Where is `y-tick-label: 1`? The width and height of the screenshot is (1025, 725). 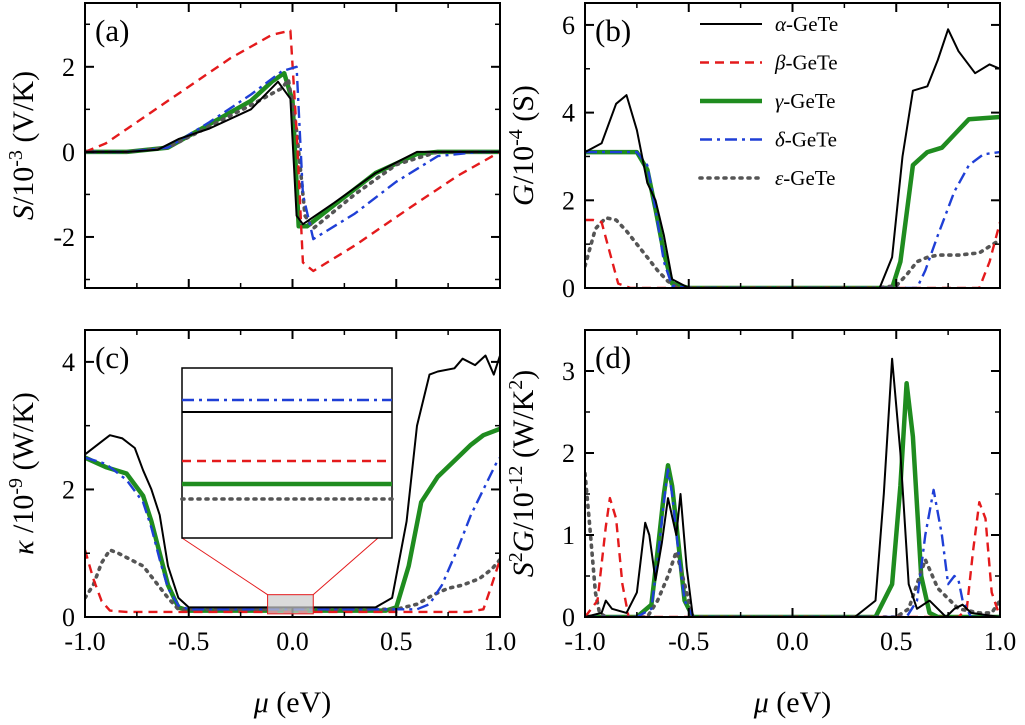 y-tick-label: 1 is located at coordinates (568, 535).